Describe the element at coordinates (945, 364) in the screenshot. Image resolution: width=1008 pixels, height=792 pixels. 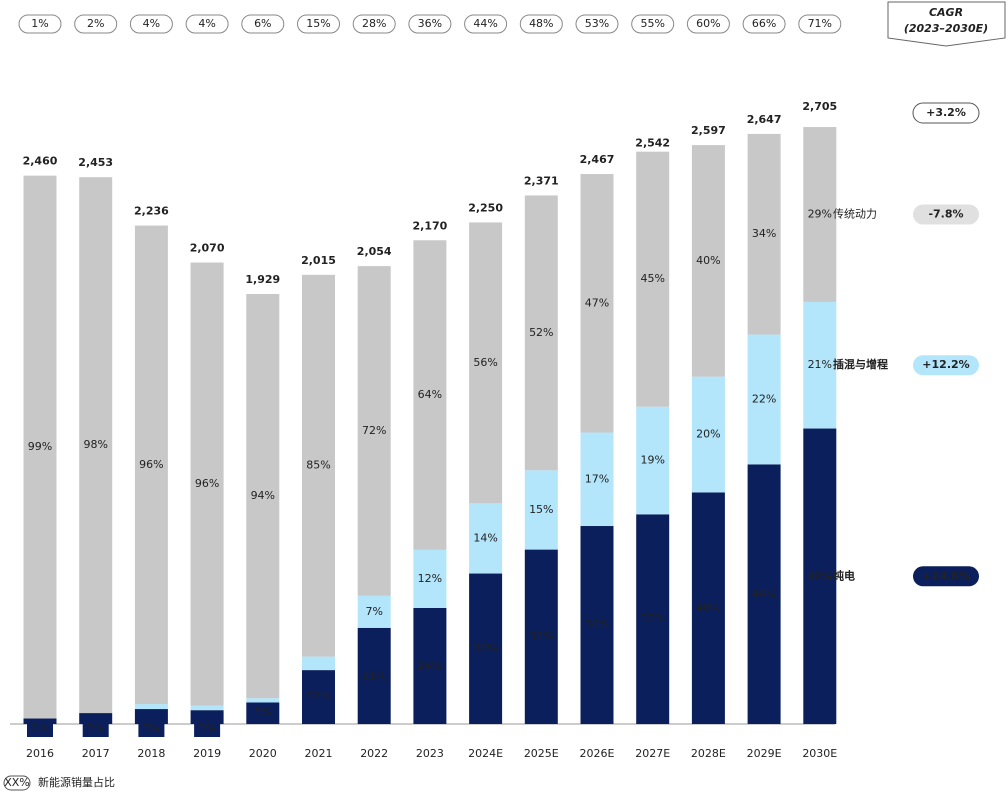
I see `cagr-label: +12.2%` at that location.